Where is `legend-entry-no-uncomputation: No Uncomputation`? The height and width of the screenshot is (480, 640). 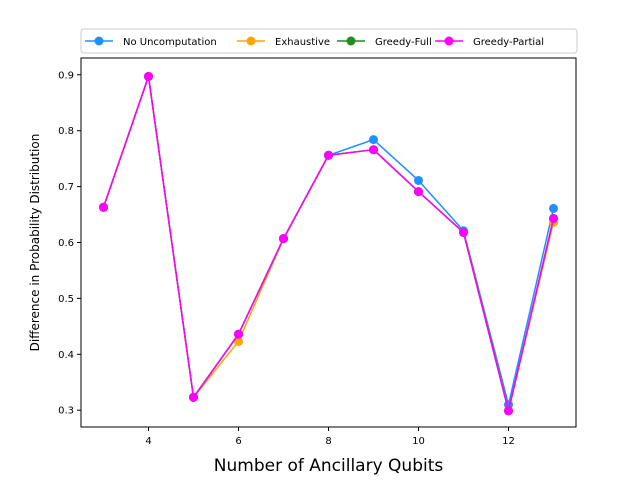
legend-entry-no-uncomputation: No Uncomputation is located at coordinates (151, 42).